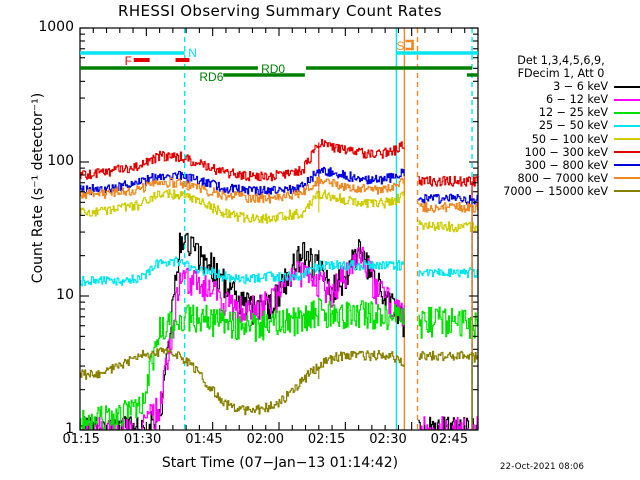 This screenshot has width=640, height=480. I want to click on page-title: RHESSI Observing Summary Count Rates, so click(280, 11).